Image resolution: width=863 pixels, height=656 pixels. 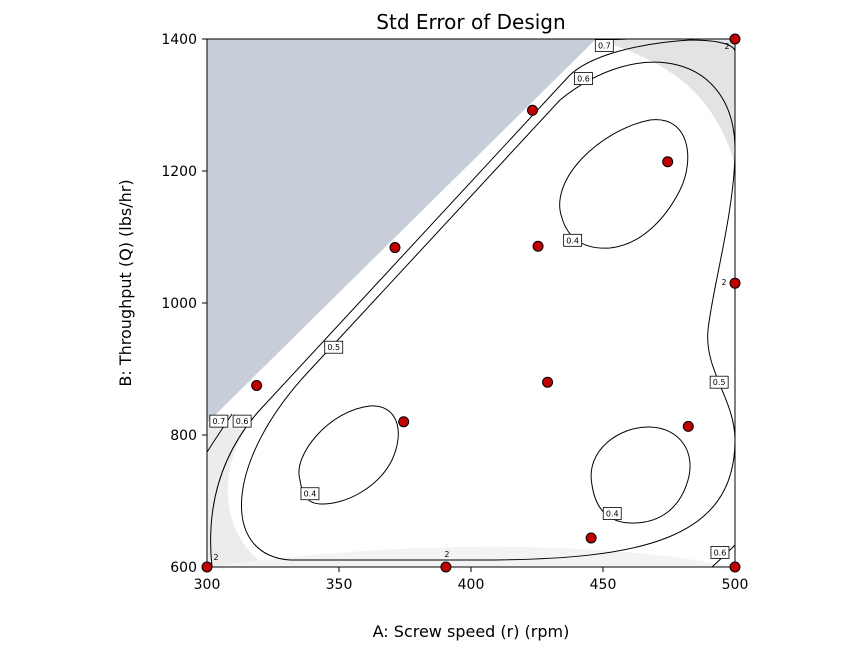 What do you see at coordinates (207, 585) in the screenshot?
I see `x-tick-label: 300` at bounding box center [207, 585].